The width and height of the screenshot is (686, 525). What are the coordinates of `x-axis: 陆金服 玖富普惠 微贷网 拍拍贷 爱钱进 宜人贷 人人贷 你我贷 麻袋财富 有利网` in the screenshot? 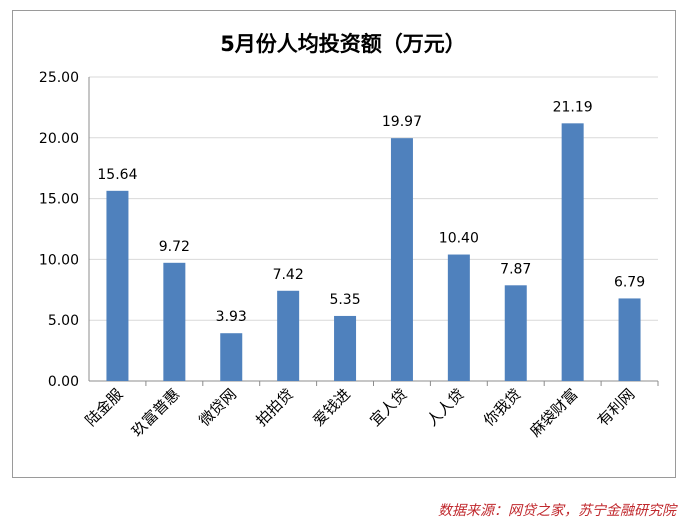 It's located at (370, 410).